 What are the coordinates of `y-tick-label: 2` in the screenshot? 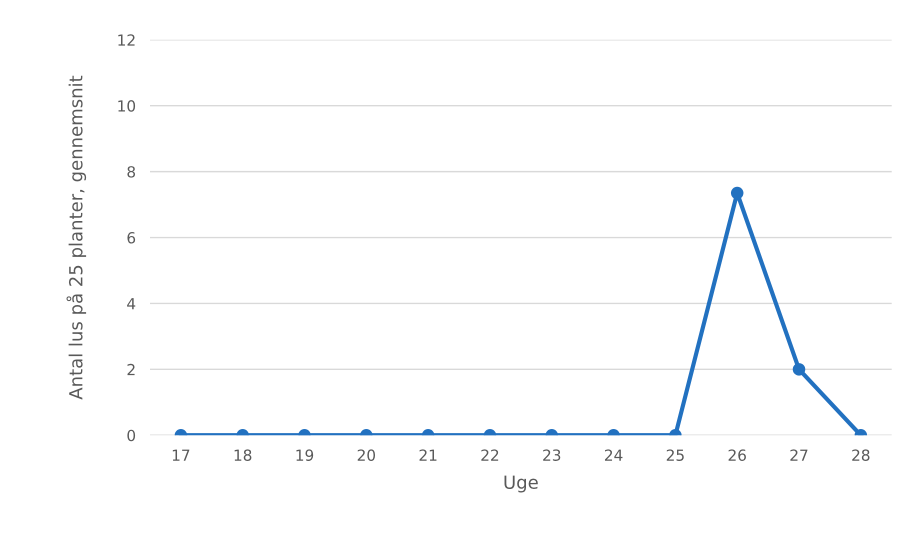 It's located at (131, 370).